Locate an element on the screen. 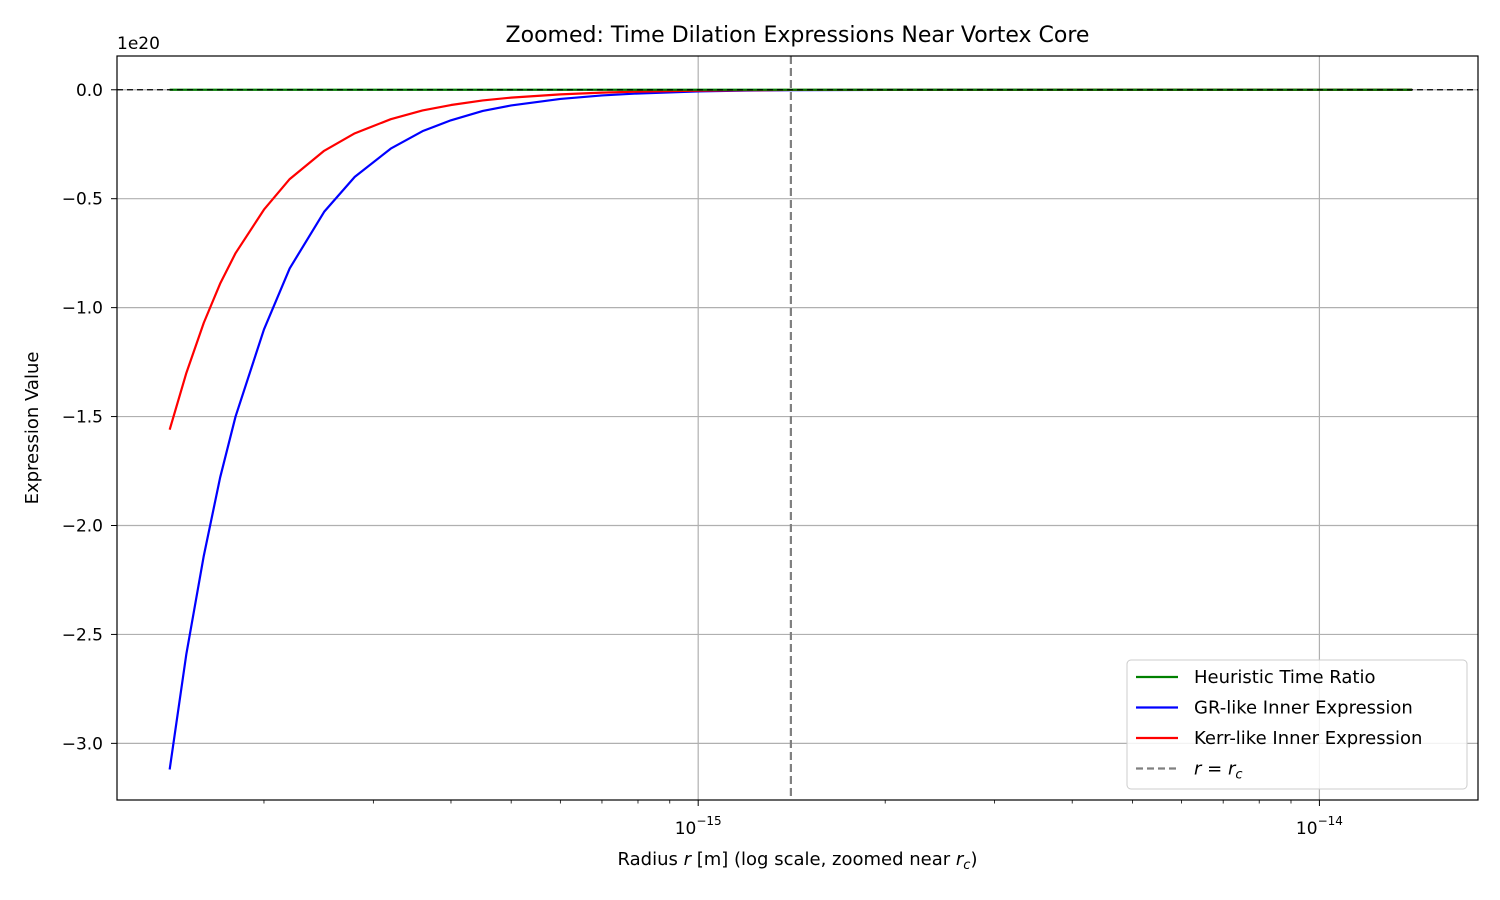 The height and width of the screenshot is (900, 1500). y-tick-label: −1.0 is located at coordinates (82, 309).